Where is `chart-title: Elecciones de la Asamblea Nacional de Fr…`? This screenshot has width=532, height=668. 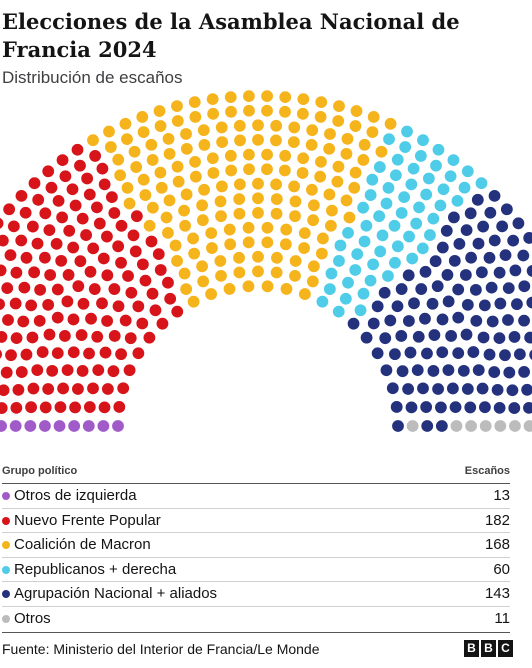 chart-title: Elecciones de la Asamblea Nacional de Fr… is located at coordinates (231, 35).